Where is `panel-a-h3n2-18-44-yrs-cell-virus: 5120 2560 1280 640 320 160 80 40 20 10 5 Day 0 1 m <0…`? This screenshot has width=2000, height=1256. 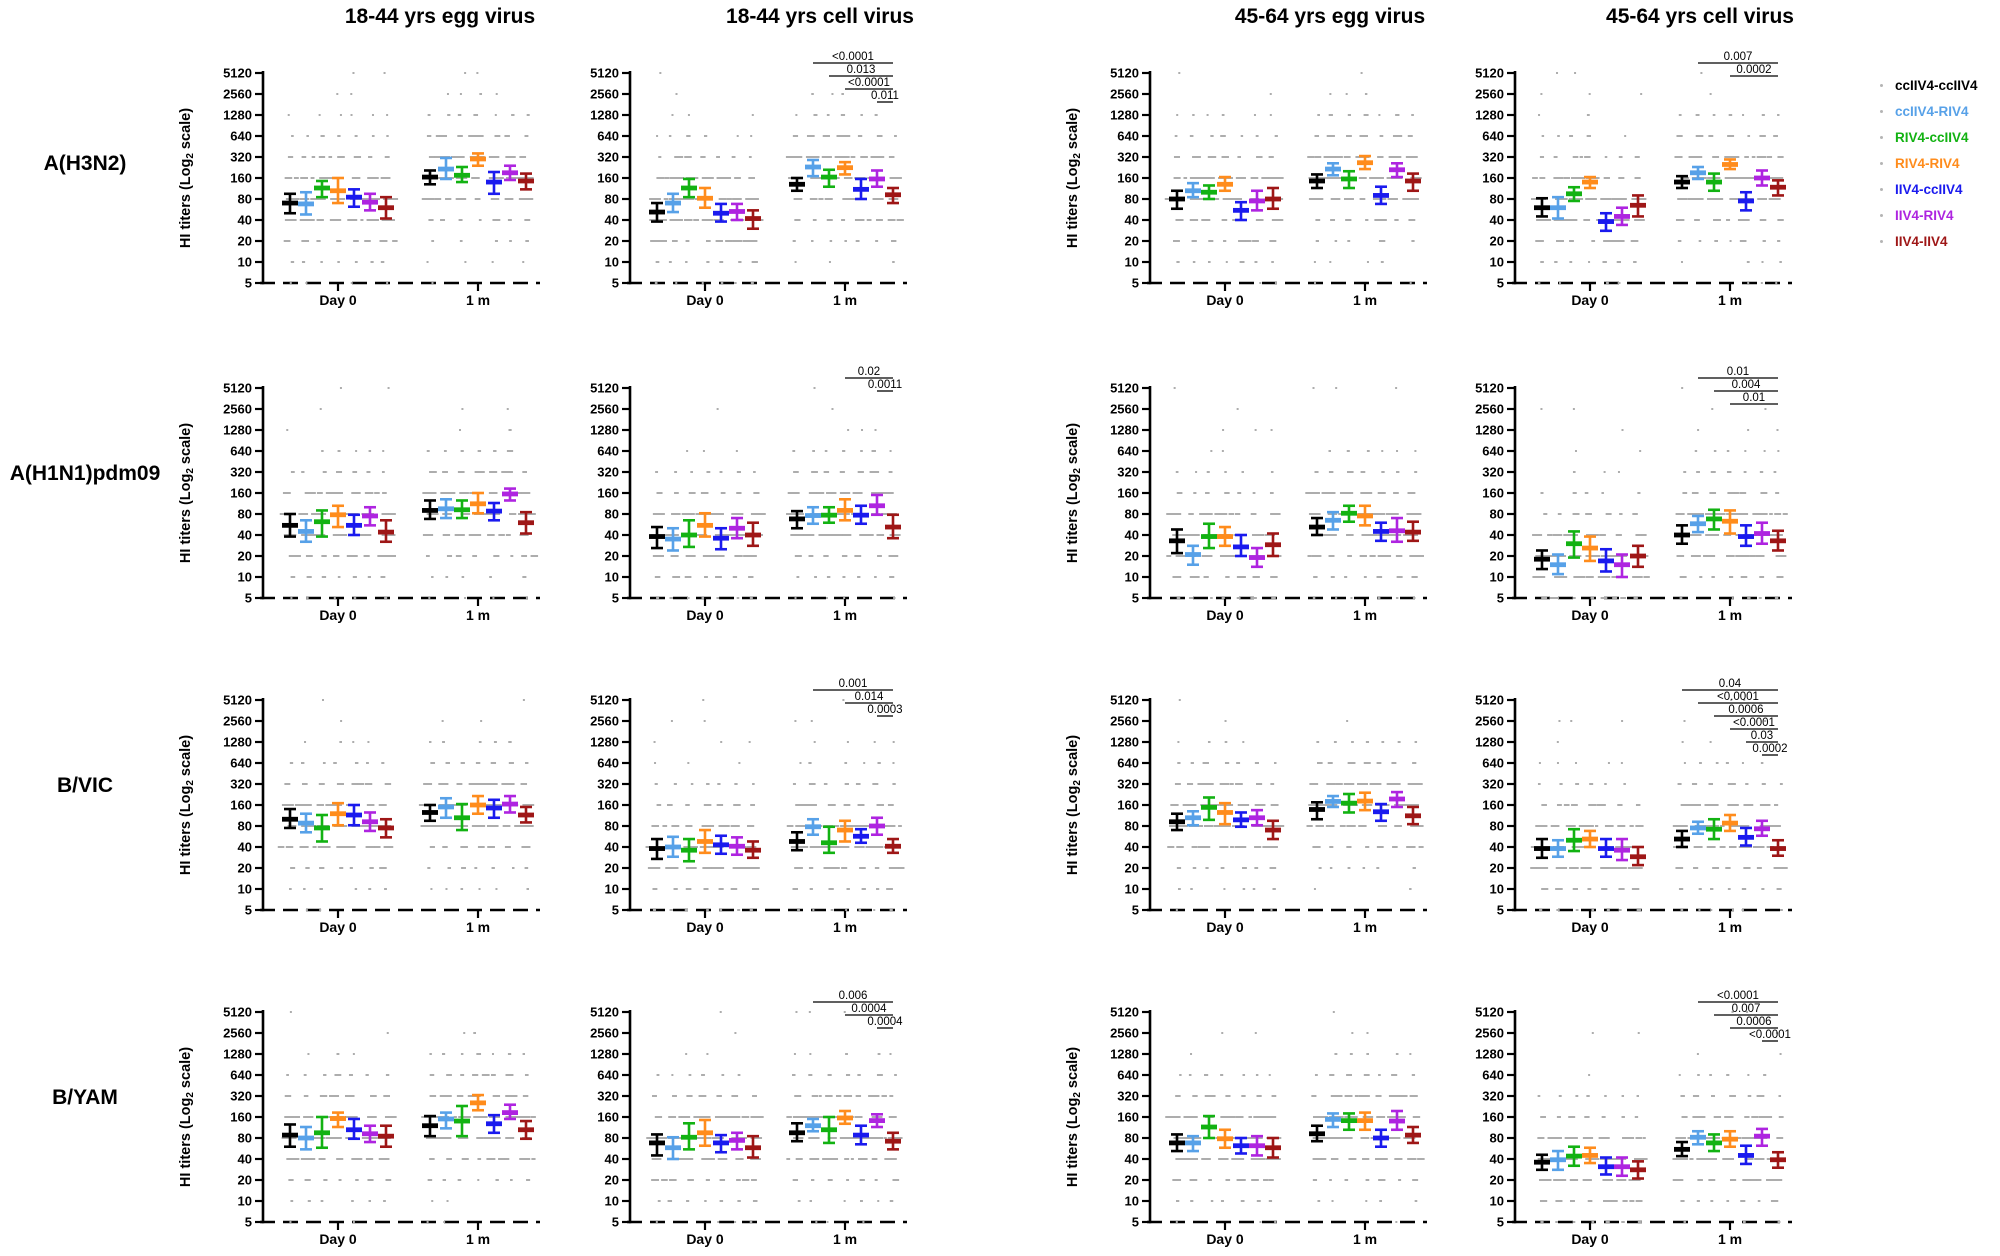 panel-a-h3n2-18-44-yrs-cell-virus: 5120 2560 1280 640 320 160 80 40 20 10 5 Day 0 1 m <0… is located at coordinates (748, 179).